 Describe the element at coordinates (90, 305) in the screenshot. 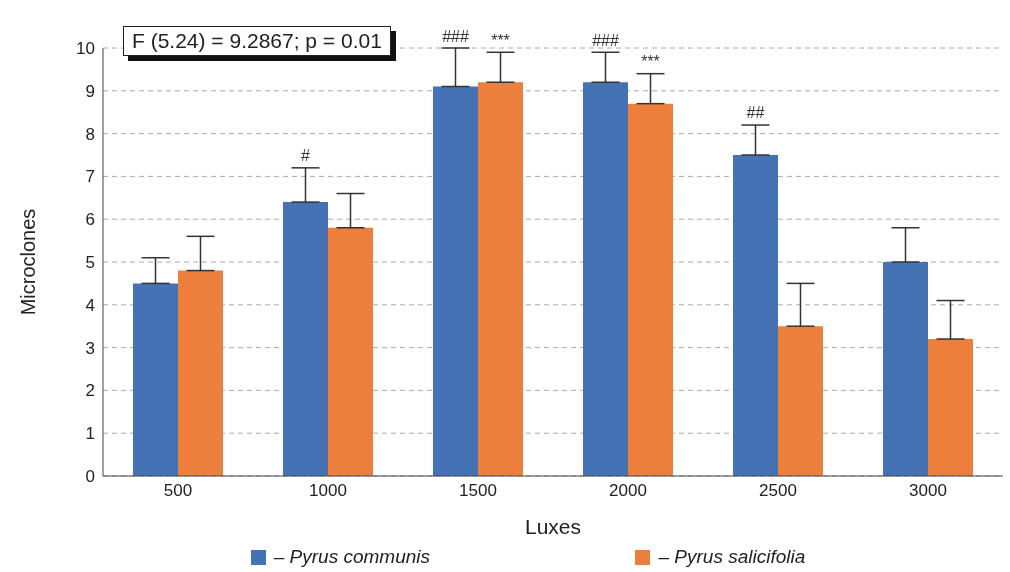

I see `y-tick-label: 4` at that location.